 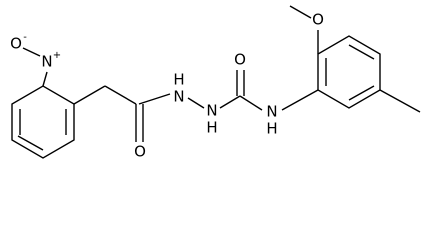 I want to click on charge: -, so click(x=25, y=37).